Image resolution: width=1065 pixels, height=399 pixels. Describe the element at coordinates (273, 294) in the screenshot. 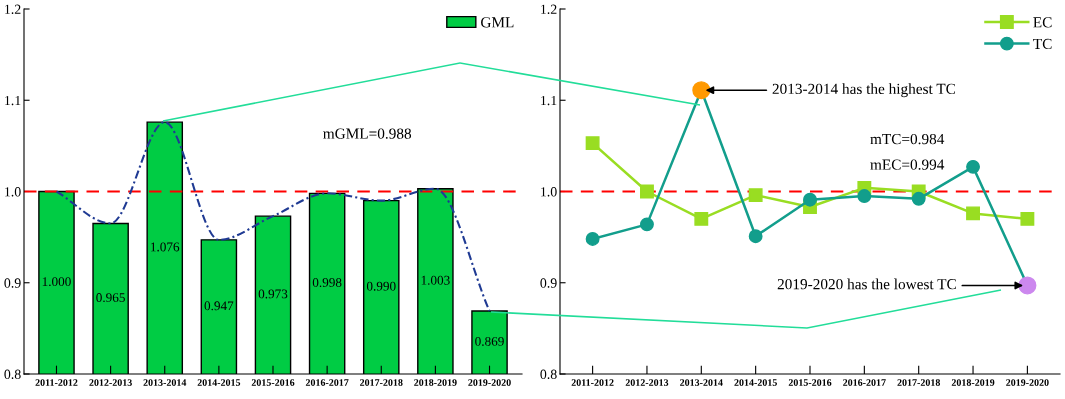

I see `data-label: 0.973` at that location.